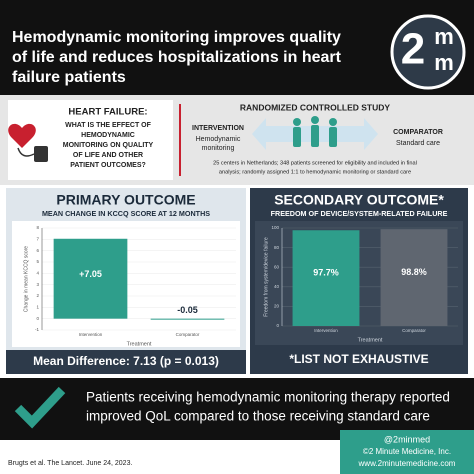 The width and height of the screenshot is (474, 474). I want to click on citation: Brugts et al. The Lancet. June 24, 2023., so click(70, 463).